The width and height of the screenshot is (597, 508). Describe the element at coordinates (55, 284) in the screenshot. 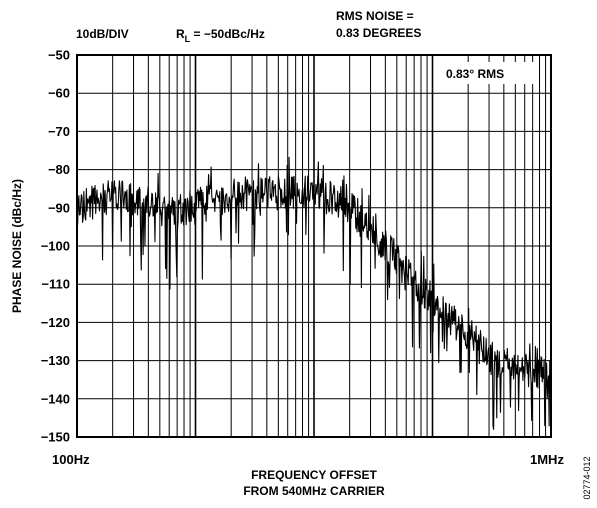

I see `y-tick-label: −110` at that location.